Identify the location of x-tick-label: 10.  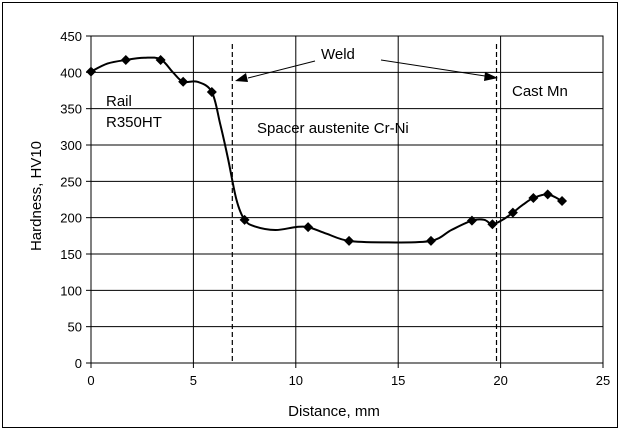
(296, 380).